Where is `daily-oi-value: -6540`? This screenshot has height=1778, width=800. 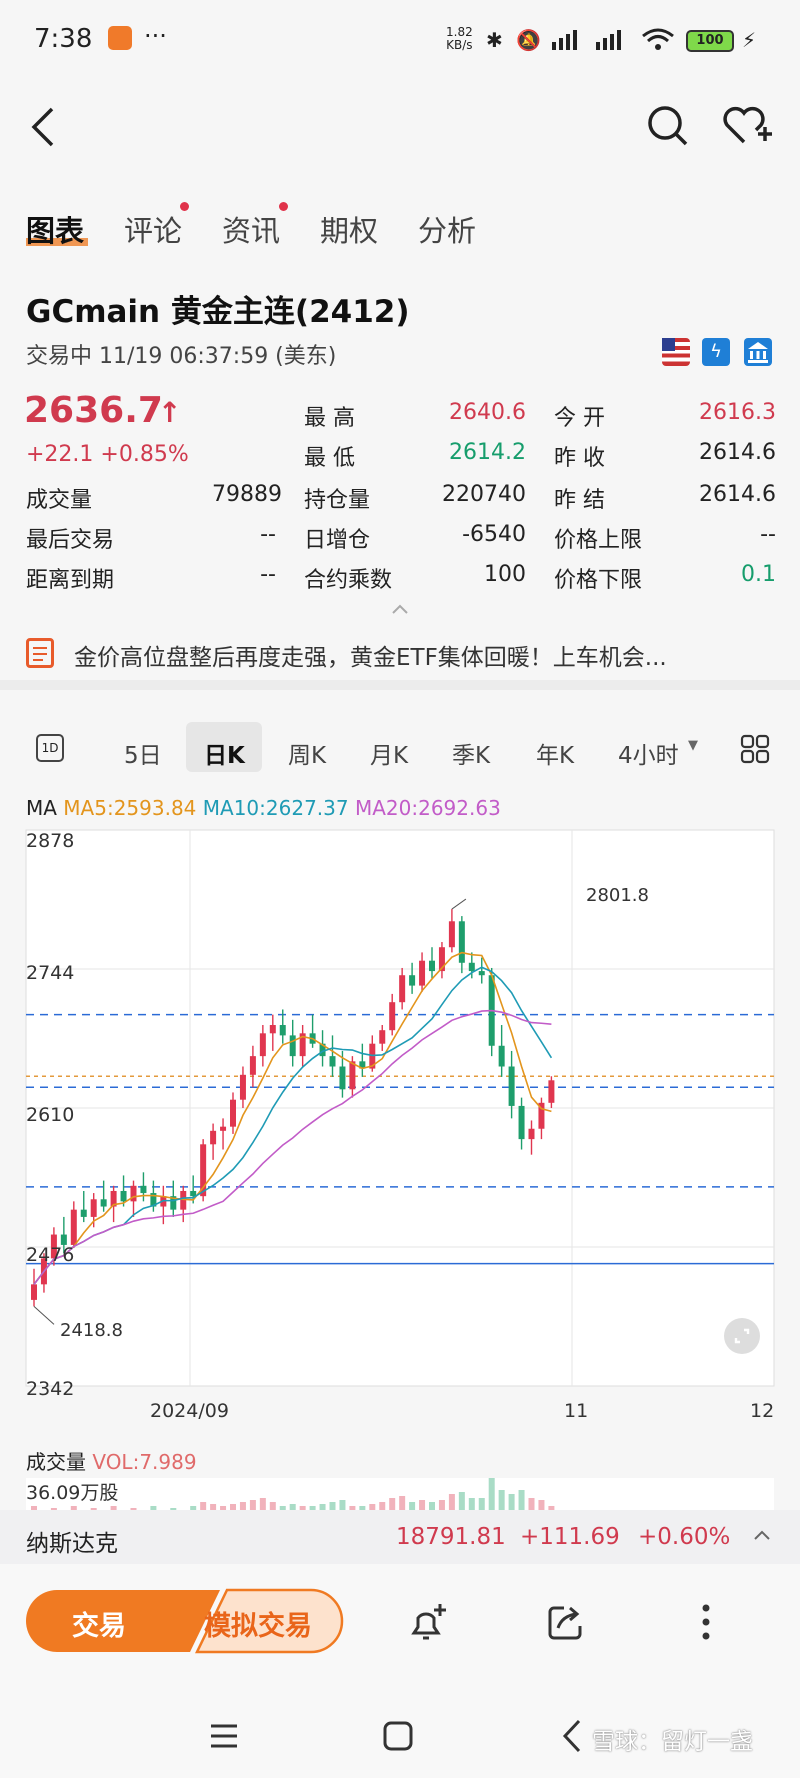
daily-oi-value: -6540 is located at coordinates (494, 534).